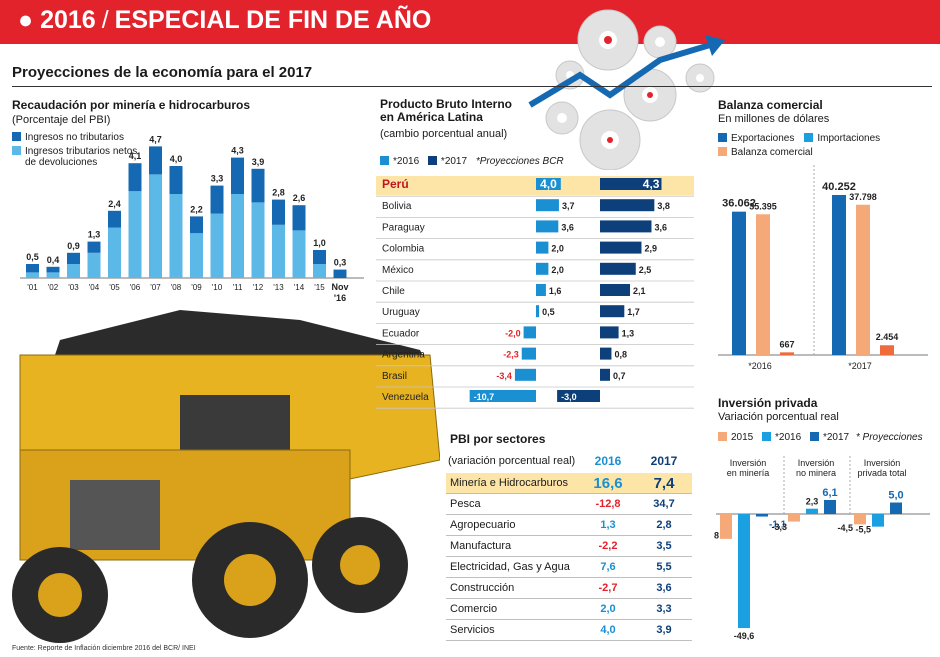 The width and height of the screenshot is (940, 657). What do you see at coordinates (68, 20) in the screenshot?
I see `header-year: 2016` at bounding box center [68, 20].